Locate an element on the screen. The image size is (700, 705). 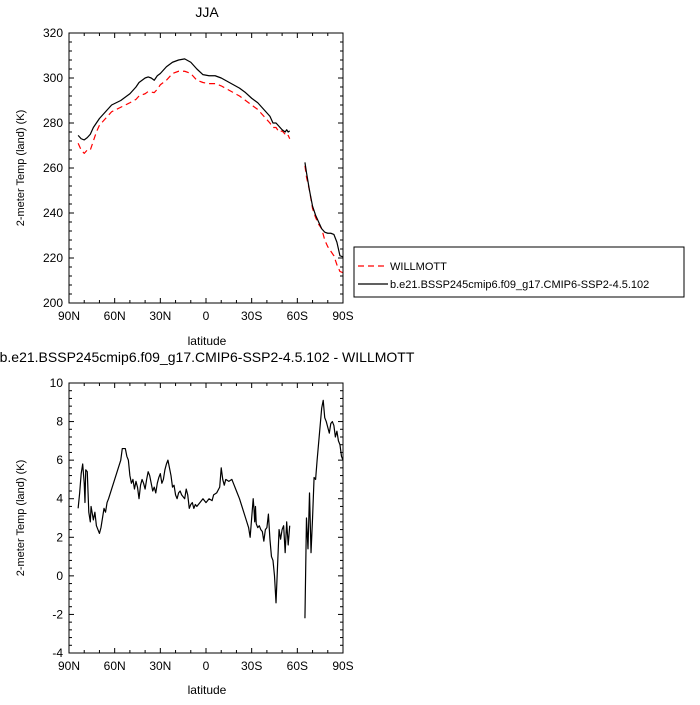
top-chart-ytick-label: 260 is located at coordinates (53, 168).